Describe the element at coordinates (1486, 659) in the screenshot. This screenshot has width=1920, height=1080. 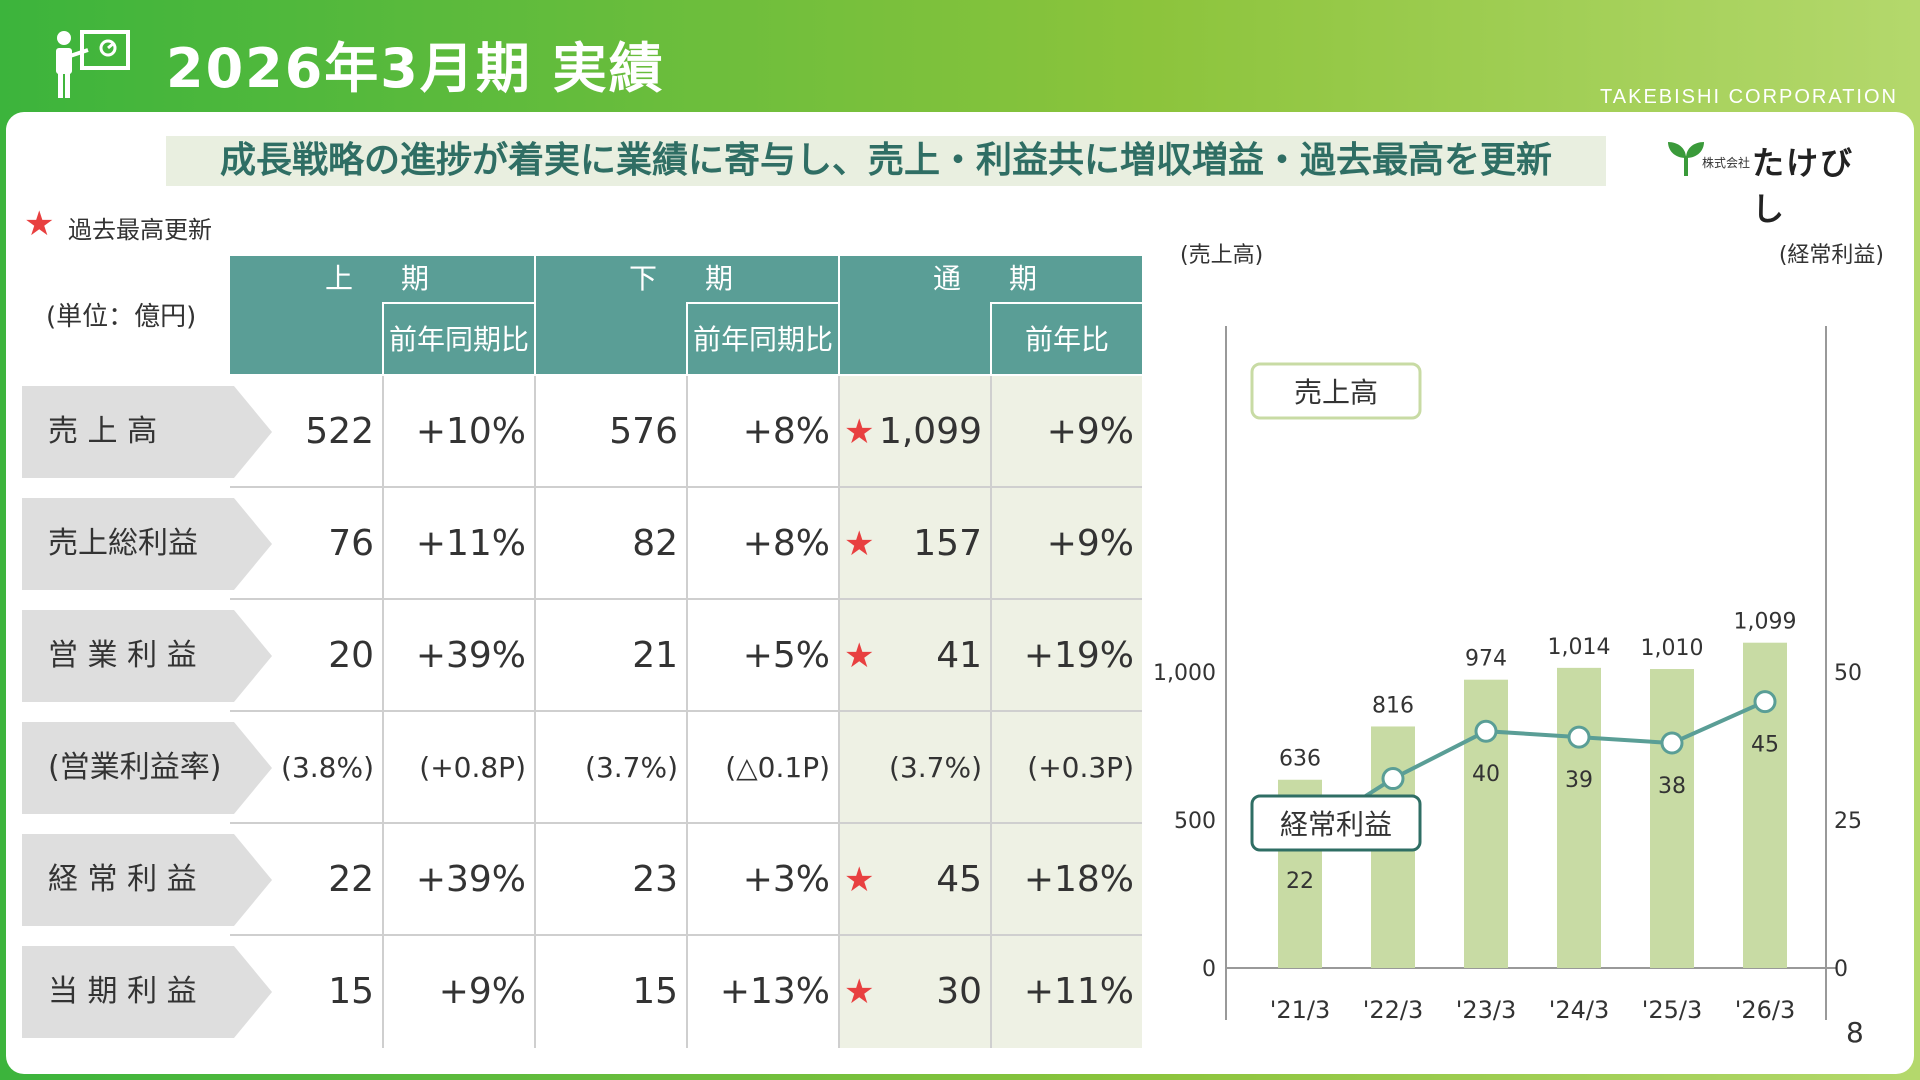
I see `bar-value-label: 974` at that location.